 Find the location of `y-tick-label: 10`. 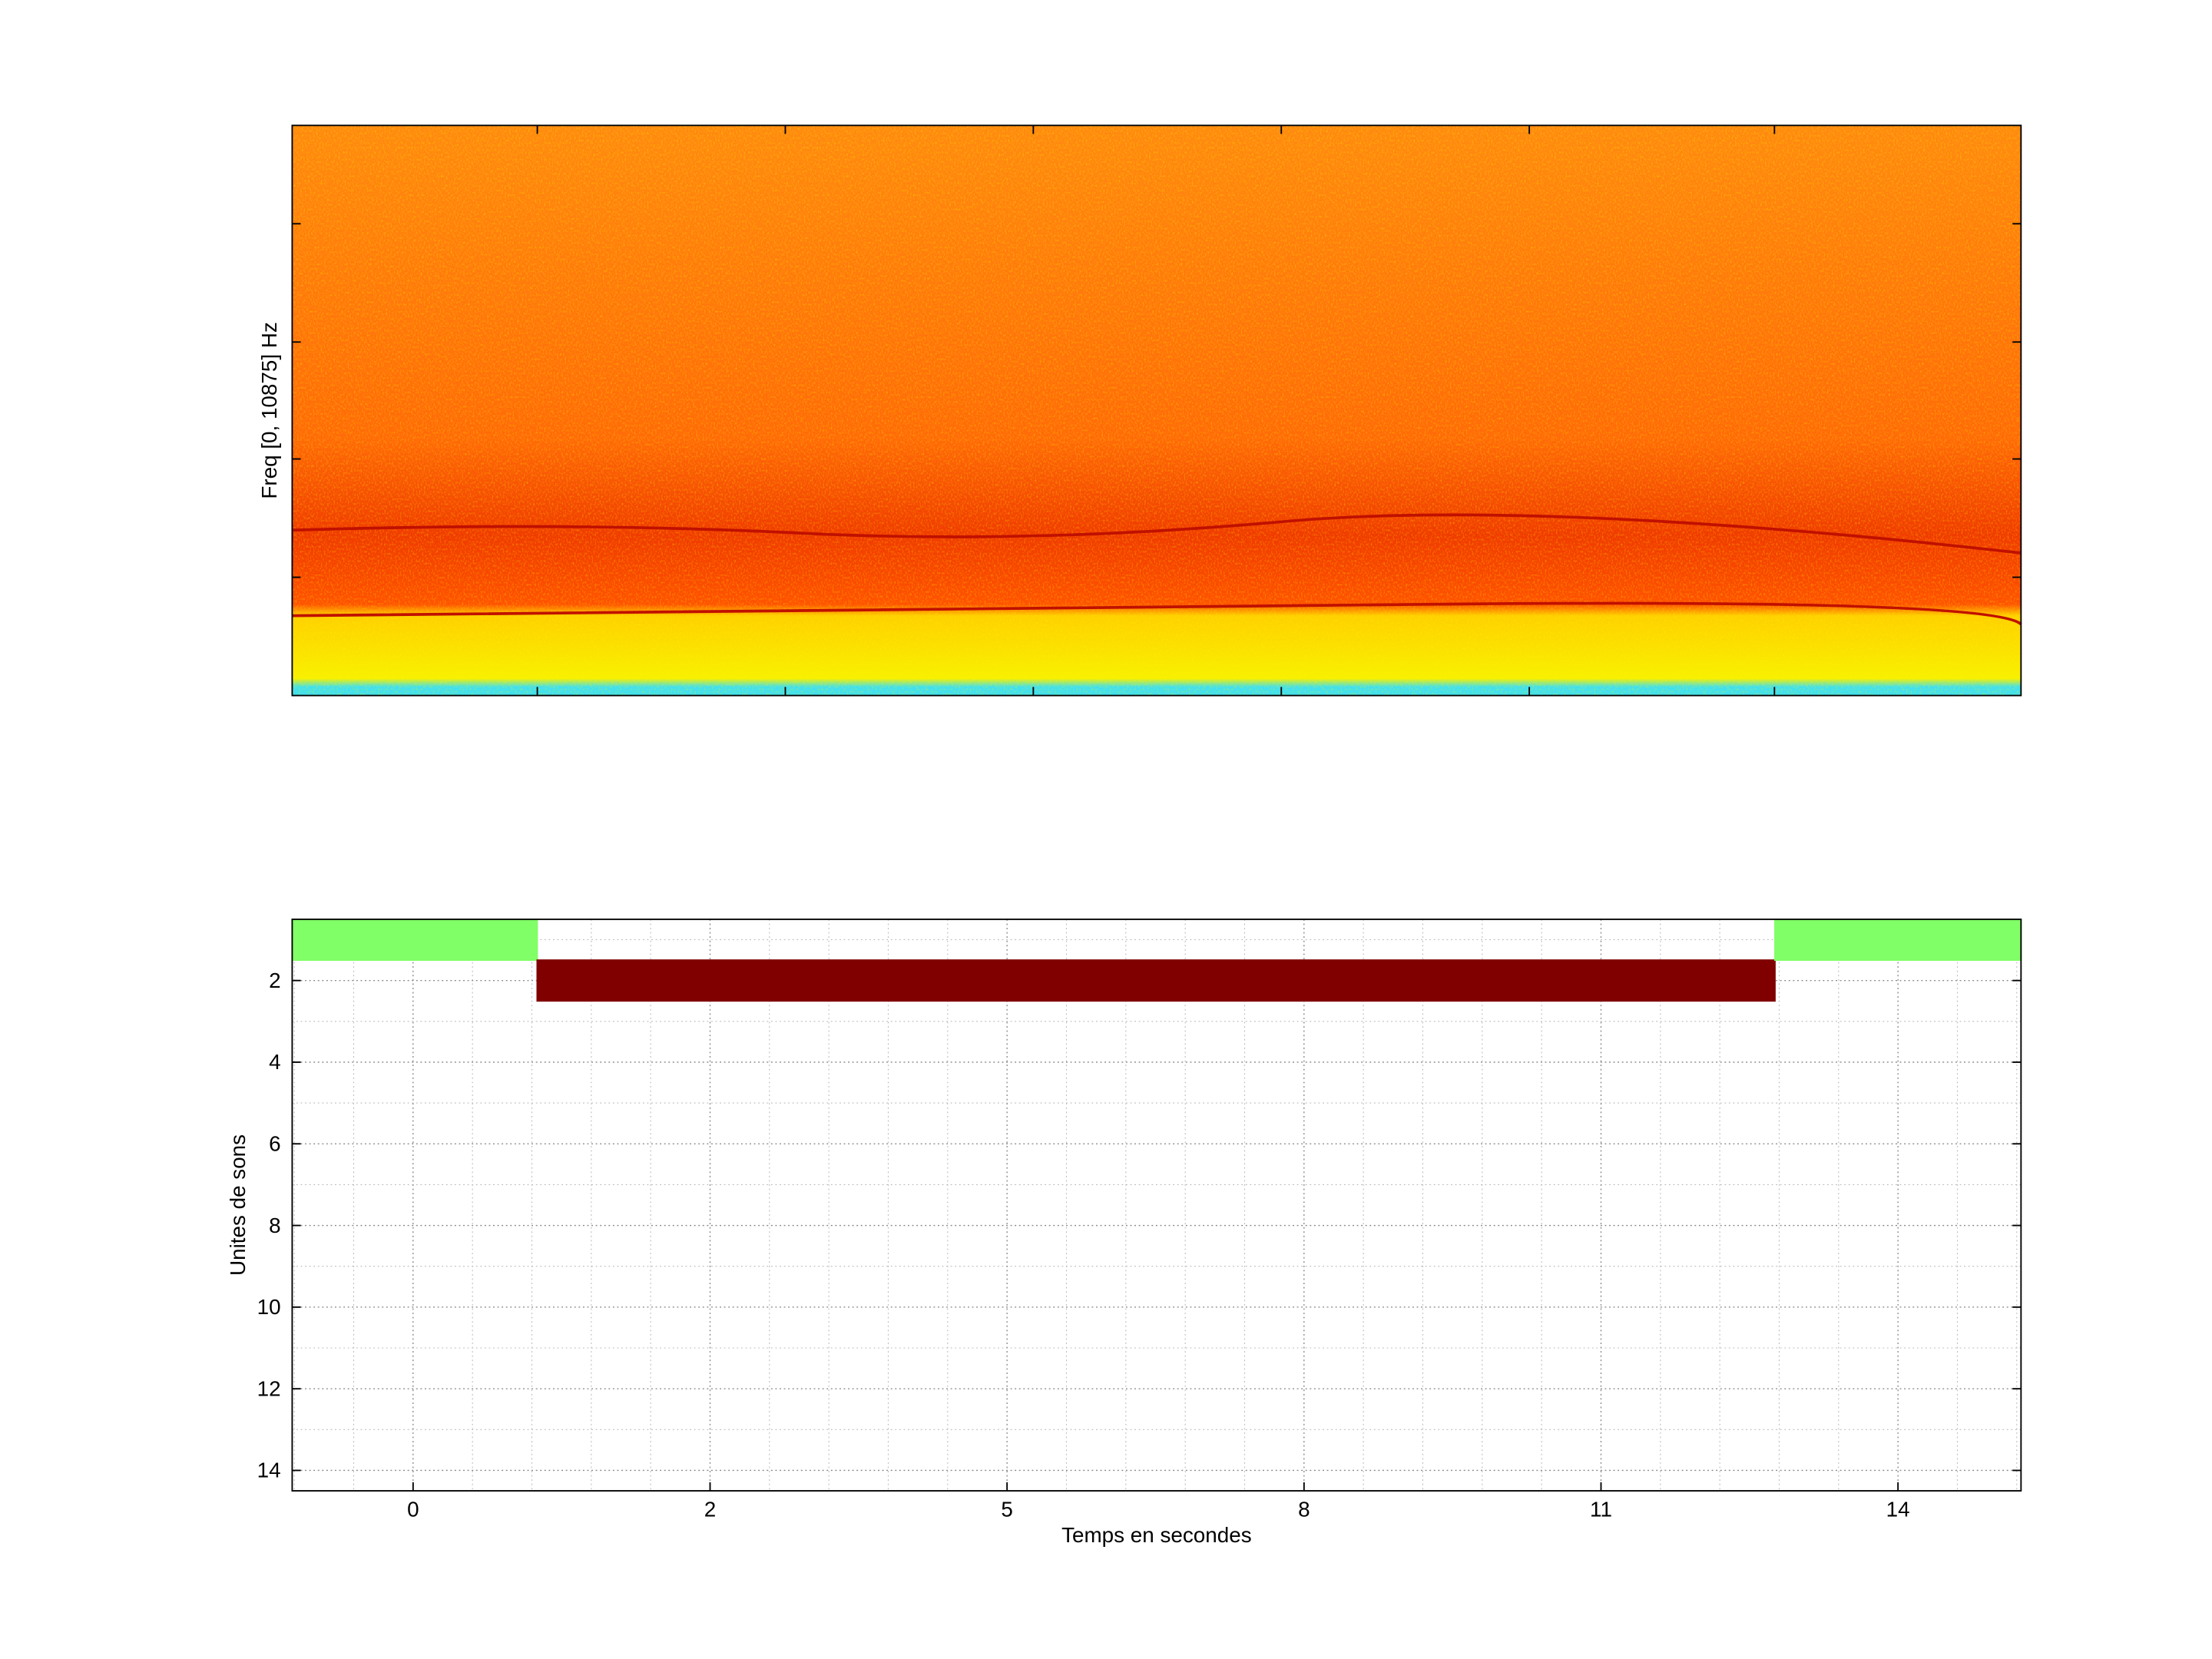

y-tick-label: 10 is located at coordinates (269, 1307).